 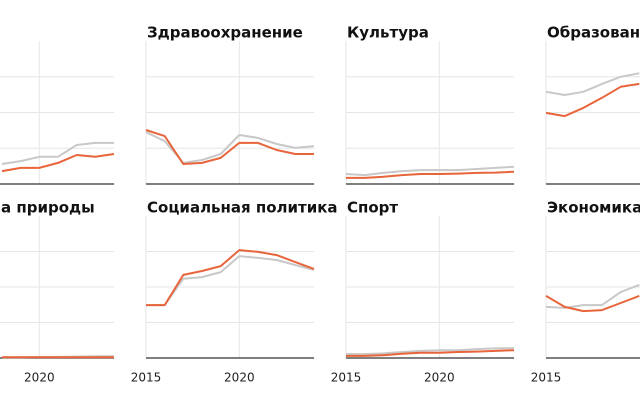 I want to click on panel-title: Образован, so click(x=593, y=33).